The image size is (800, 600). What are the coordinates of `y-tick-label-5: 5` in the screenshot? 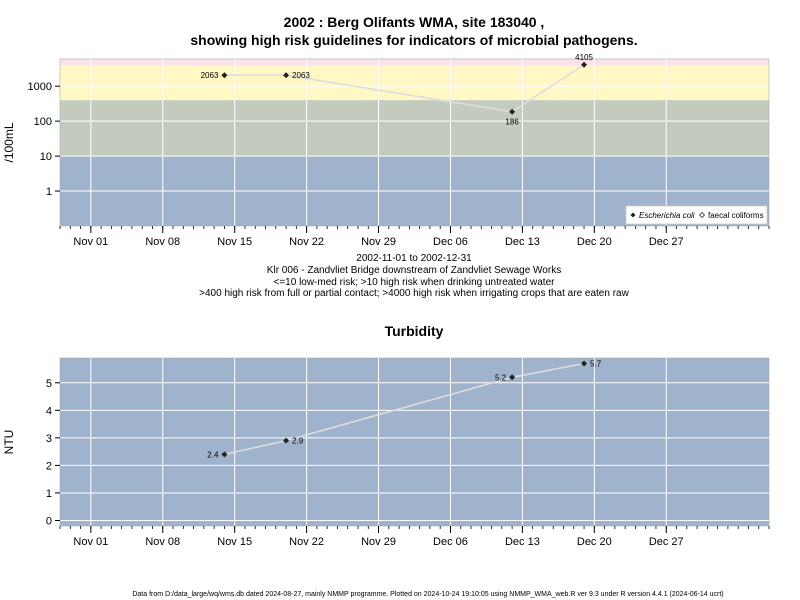 It's located at (49, 384).